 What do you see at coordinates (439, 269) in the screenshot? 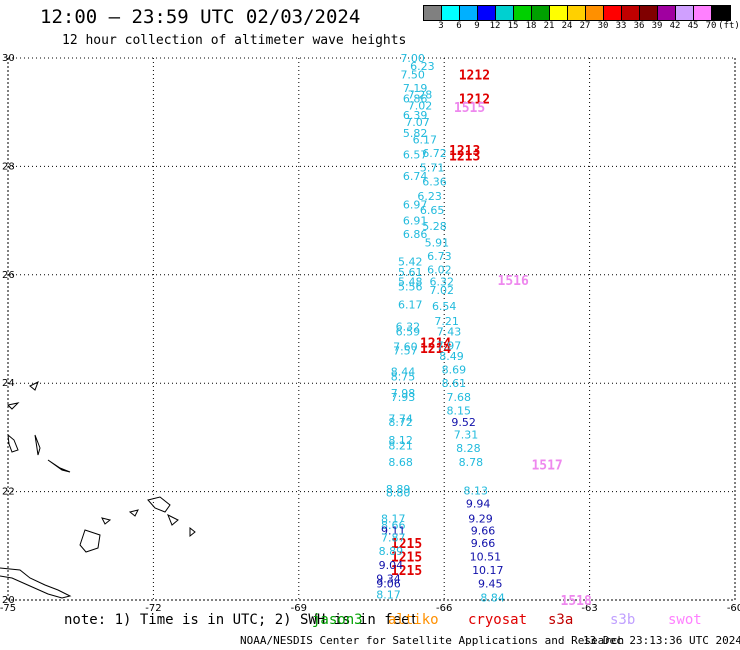
I see `wave-height-label: 6.02` at bounding box center [439, 269].